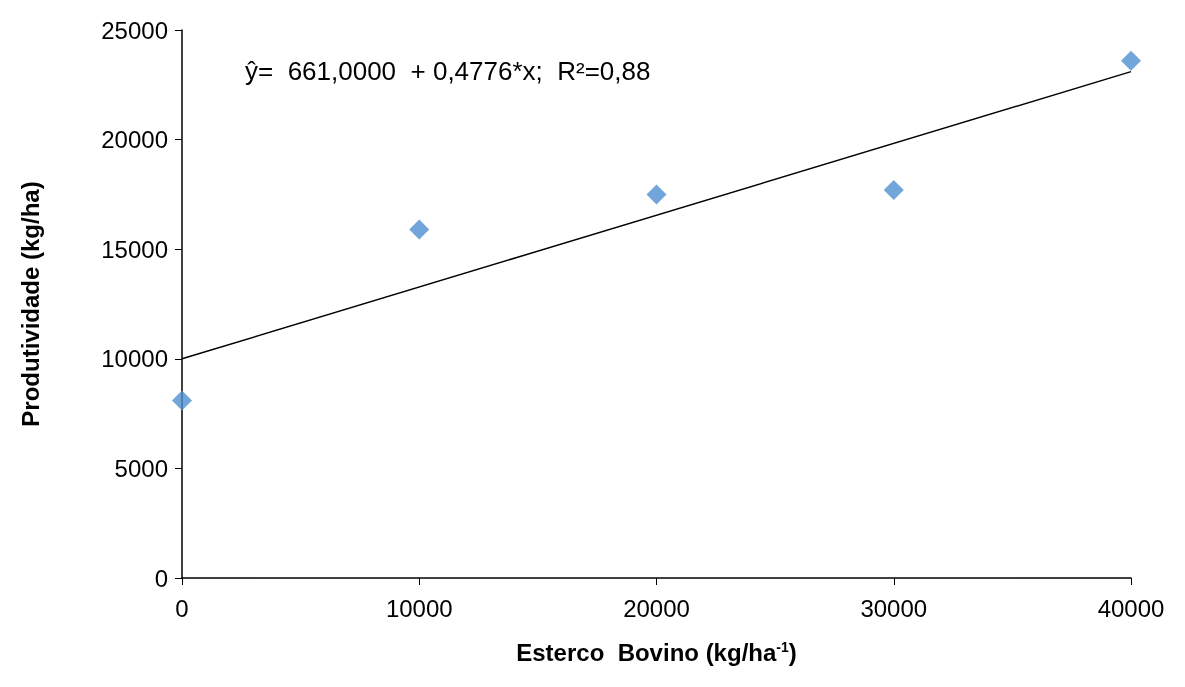 The image size is (1185, 687). What do you see at coordinates (161, 578) in the screenshot?
I see `y-tick-label: 0` at bounding box center [161, 578].